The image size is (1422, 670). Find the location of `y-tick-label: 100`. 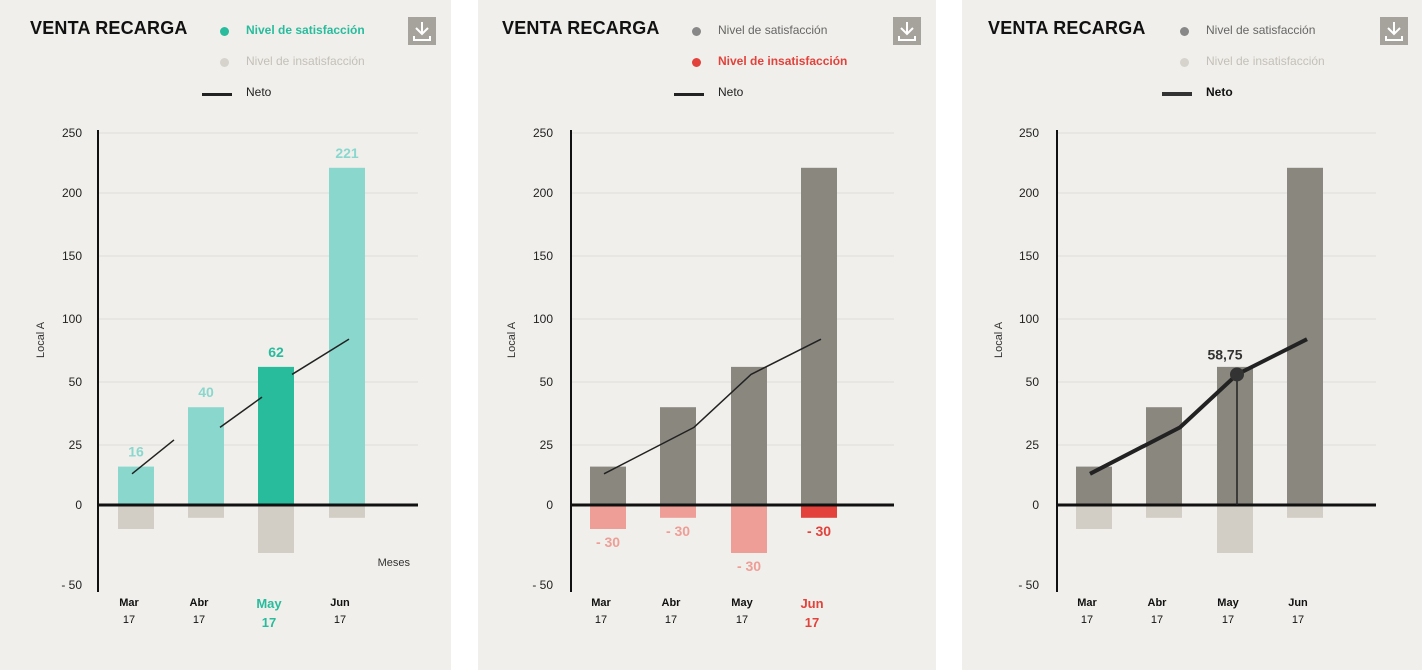

y-tick-label: 100 is located at coordinates (543, 319).